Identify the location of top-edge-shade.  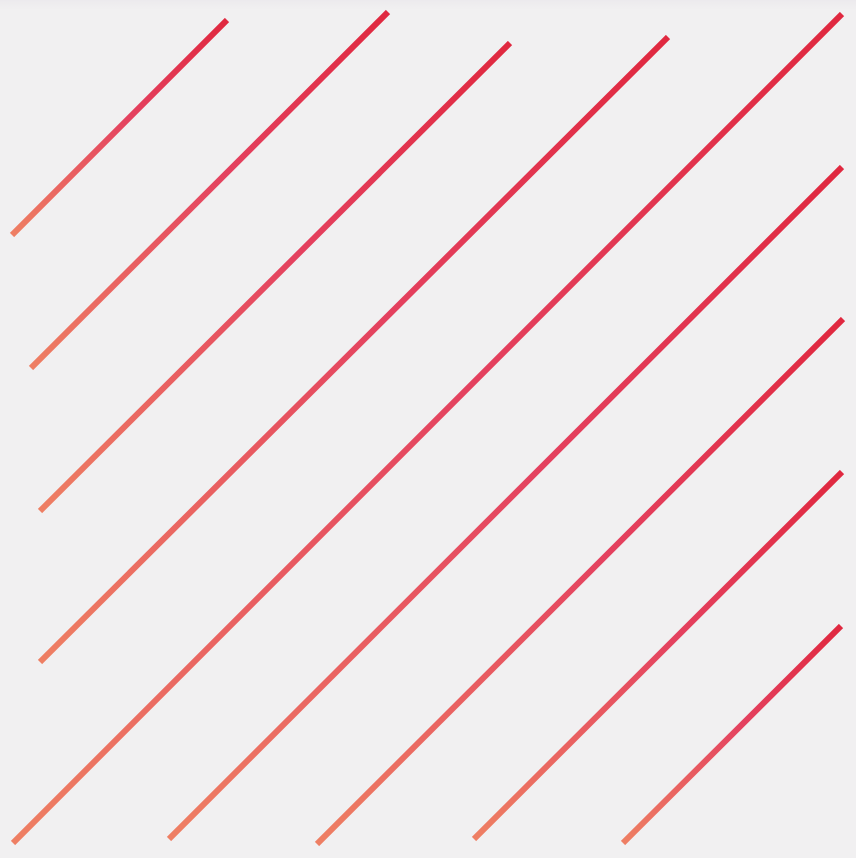
(428, 5).